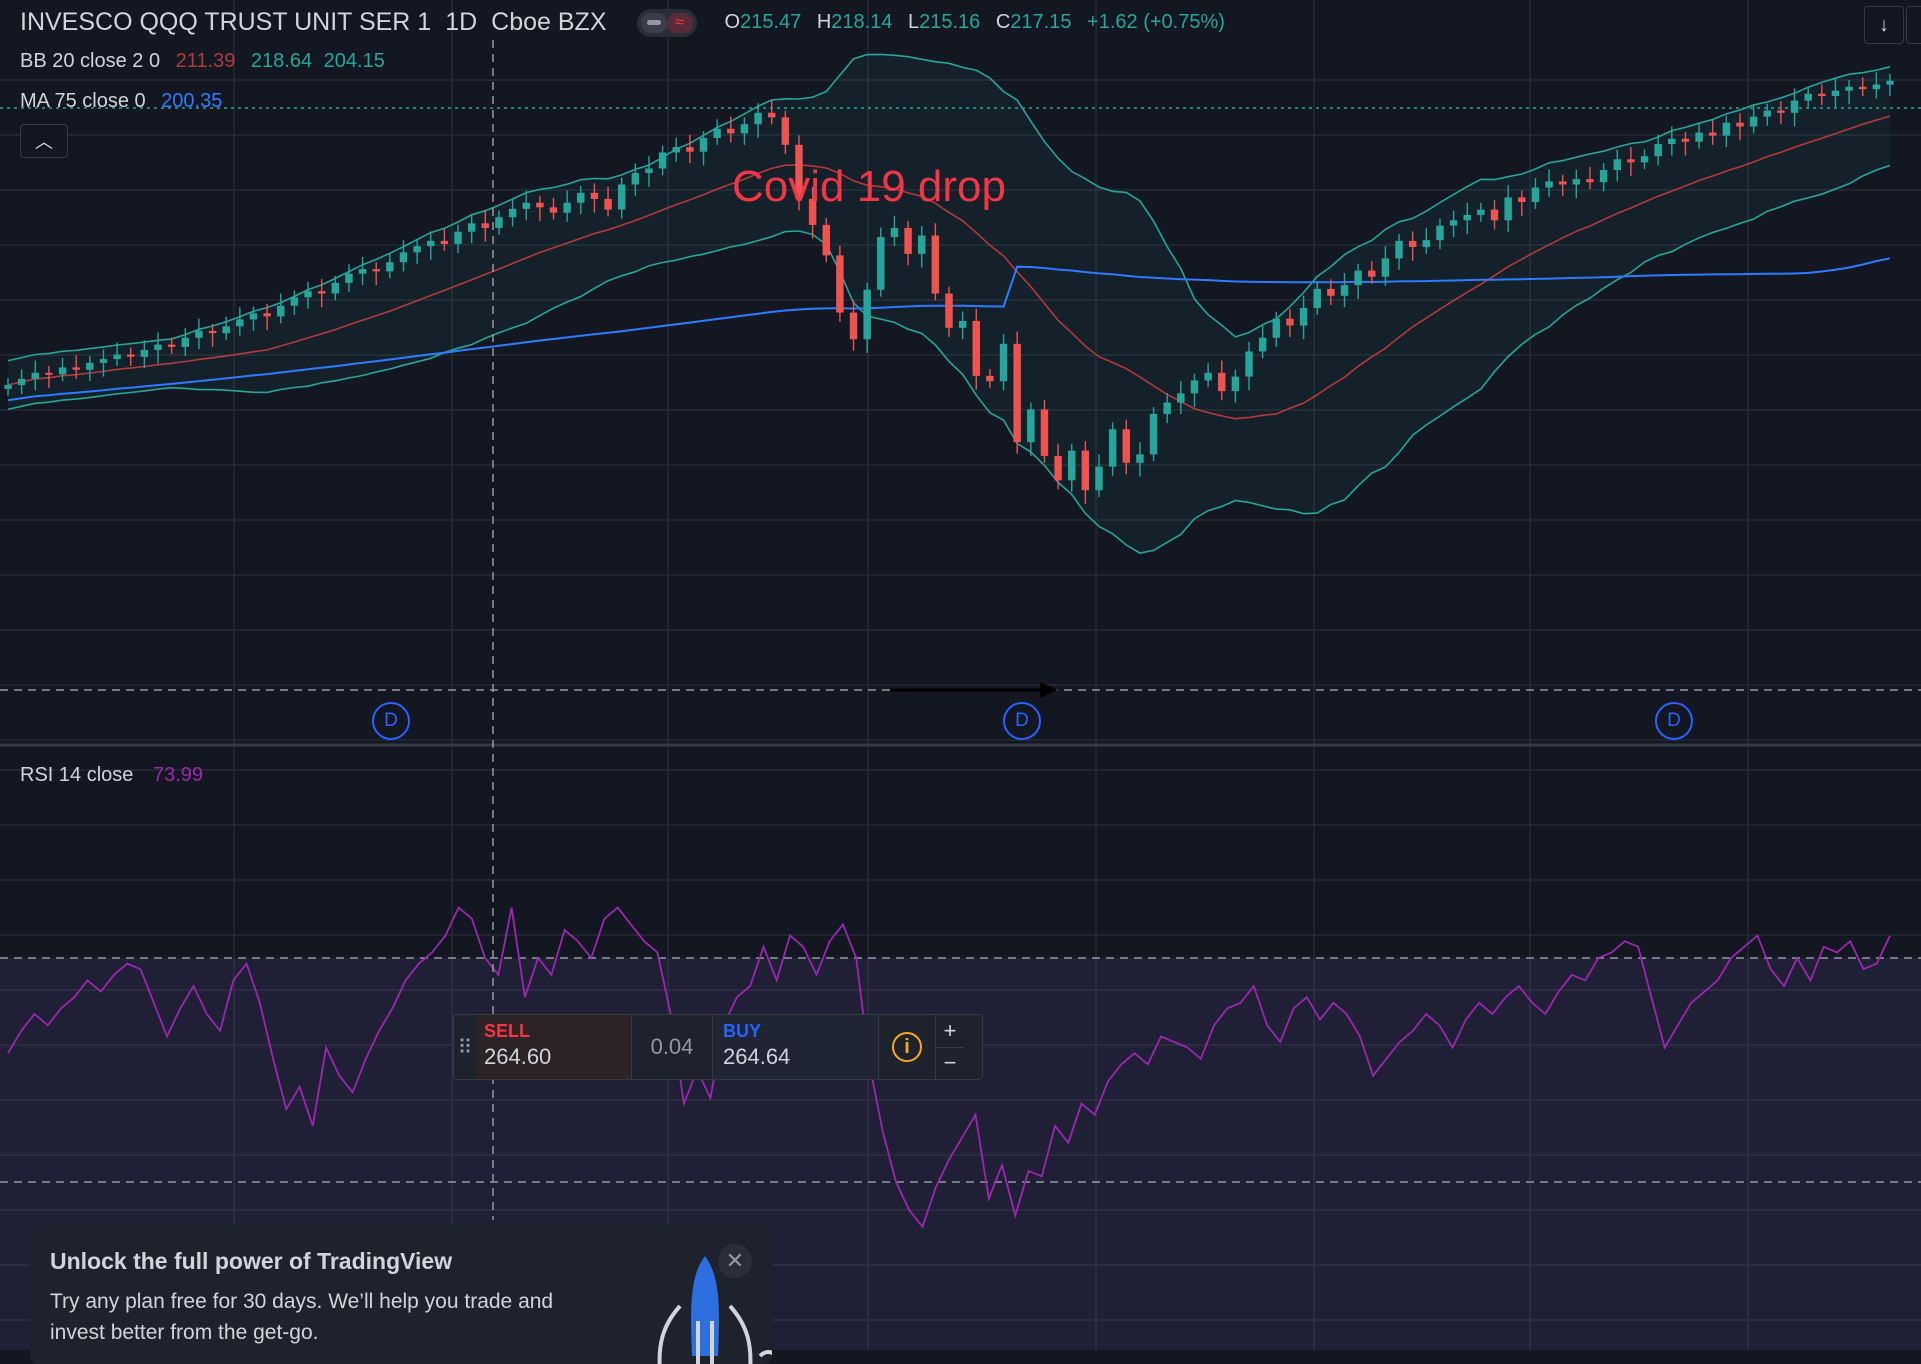 The width and height of the screenshot is (1921, 1364). I want to click on covid-annotation: Covid 19 drop, so click(869, 186).